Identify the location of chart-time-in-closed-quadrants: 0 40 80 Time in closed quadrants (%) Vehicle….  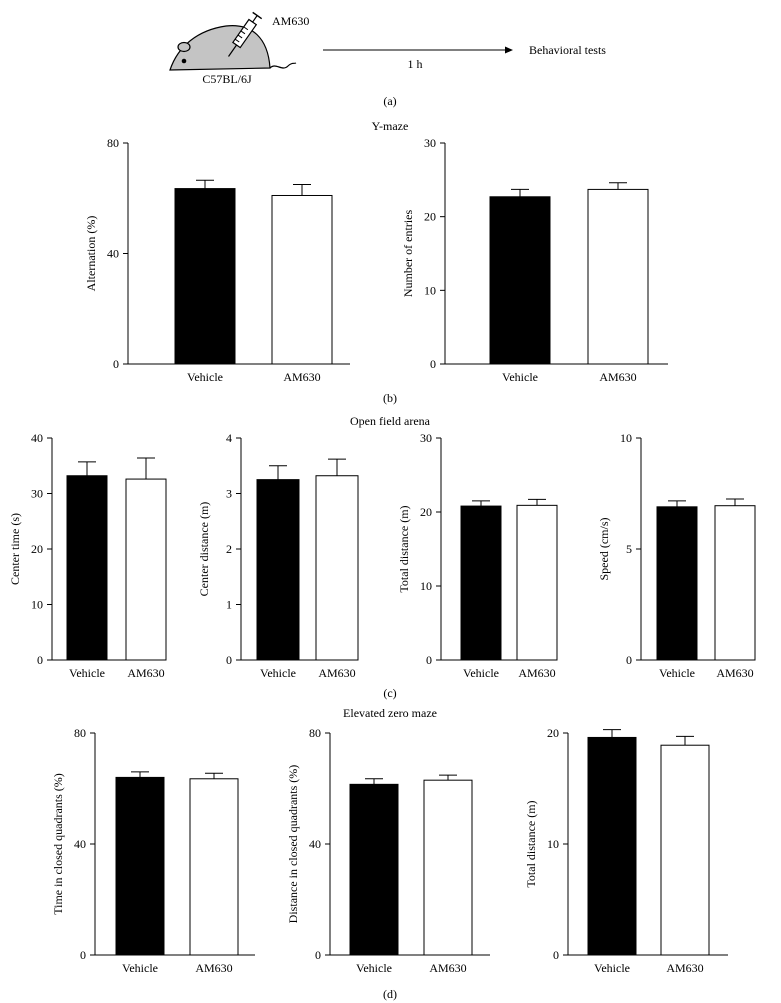
(153, 850).